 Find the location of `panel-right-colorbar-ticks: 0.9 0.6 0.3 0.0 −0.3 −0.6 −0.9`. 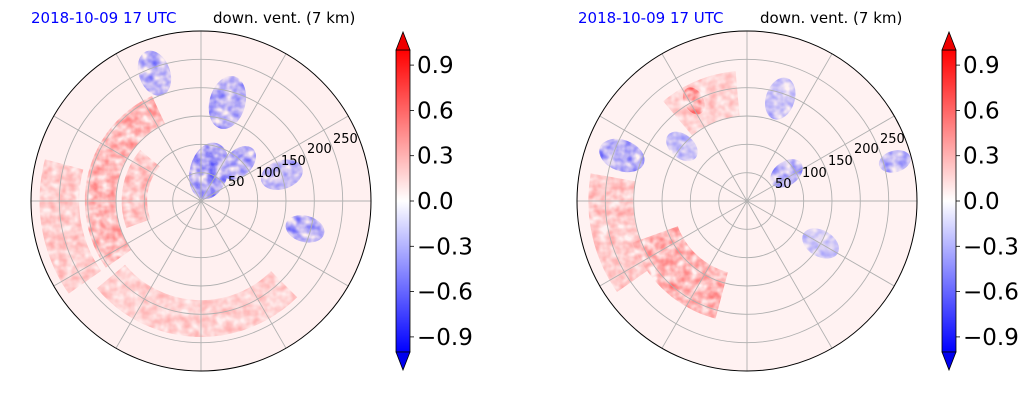

panel-right-colorbar-ticks: 0.9 0.6 0.3 0.0 −0.3 −0.6 −0.9 is located at coordinates (987, 202).